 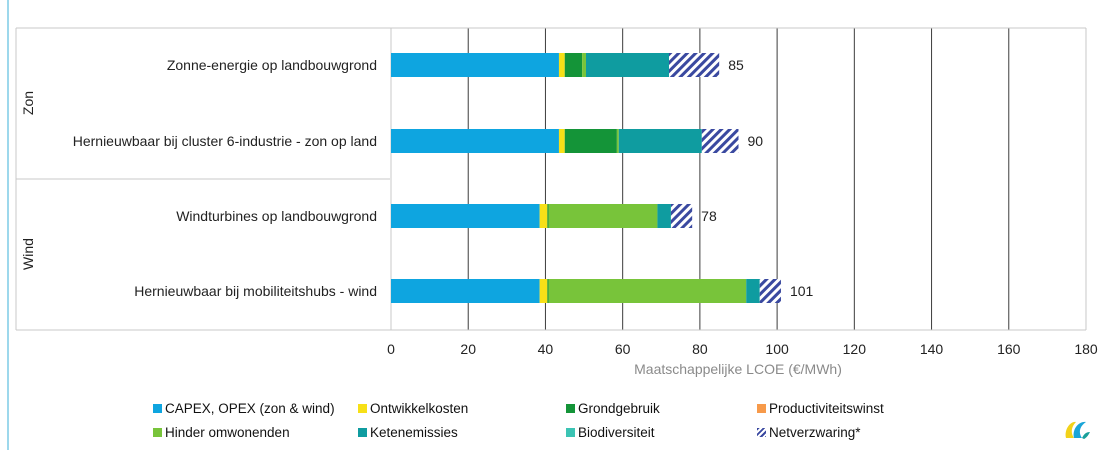 What do you see at coordinates (276, 216) in the screenshot?
I see `category-label: Windturbines op landbouwgrond` at bounding box center [276, 216].